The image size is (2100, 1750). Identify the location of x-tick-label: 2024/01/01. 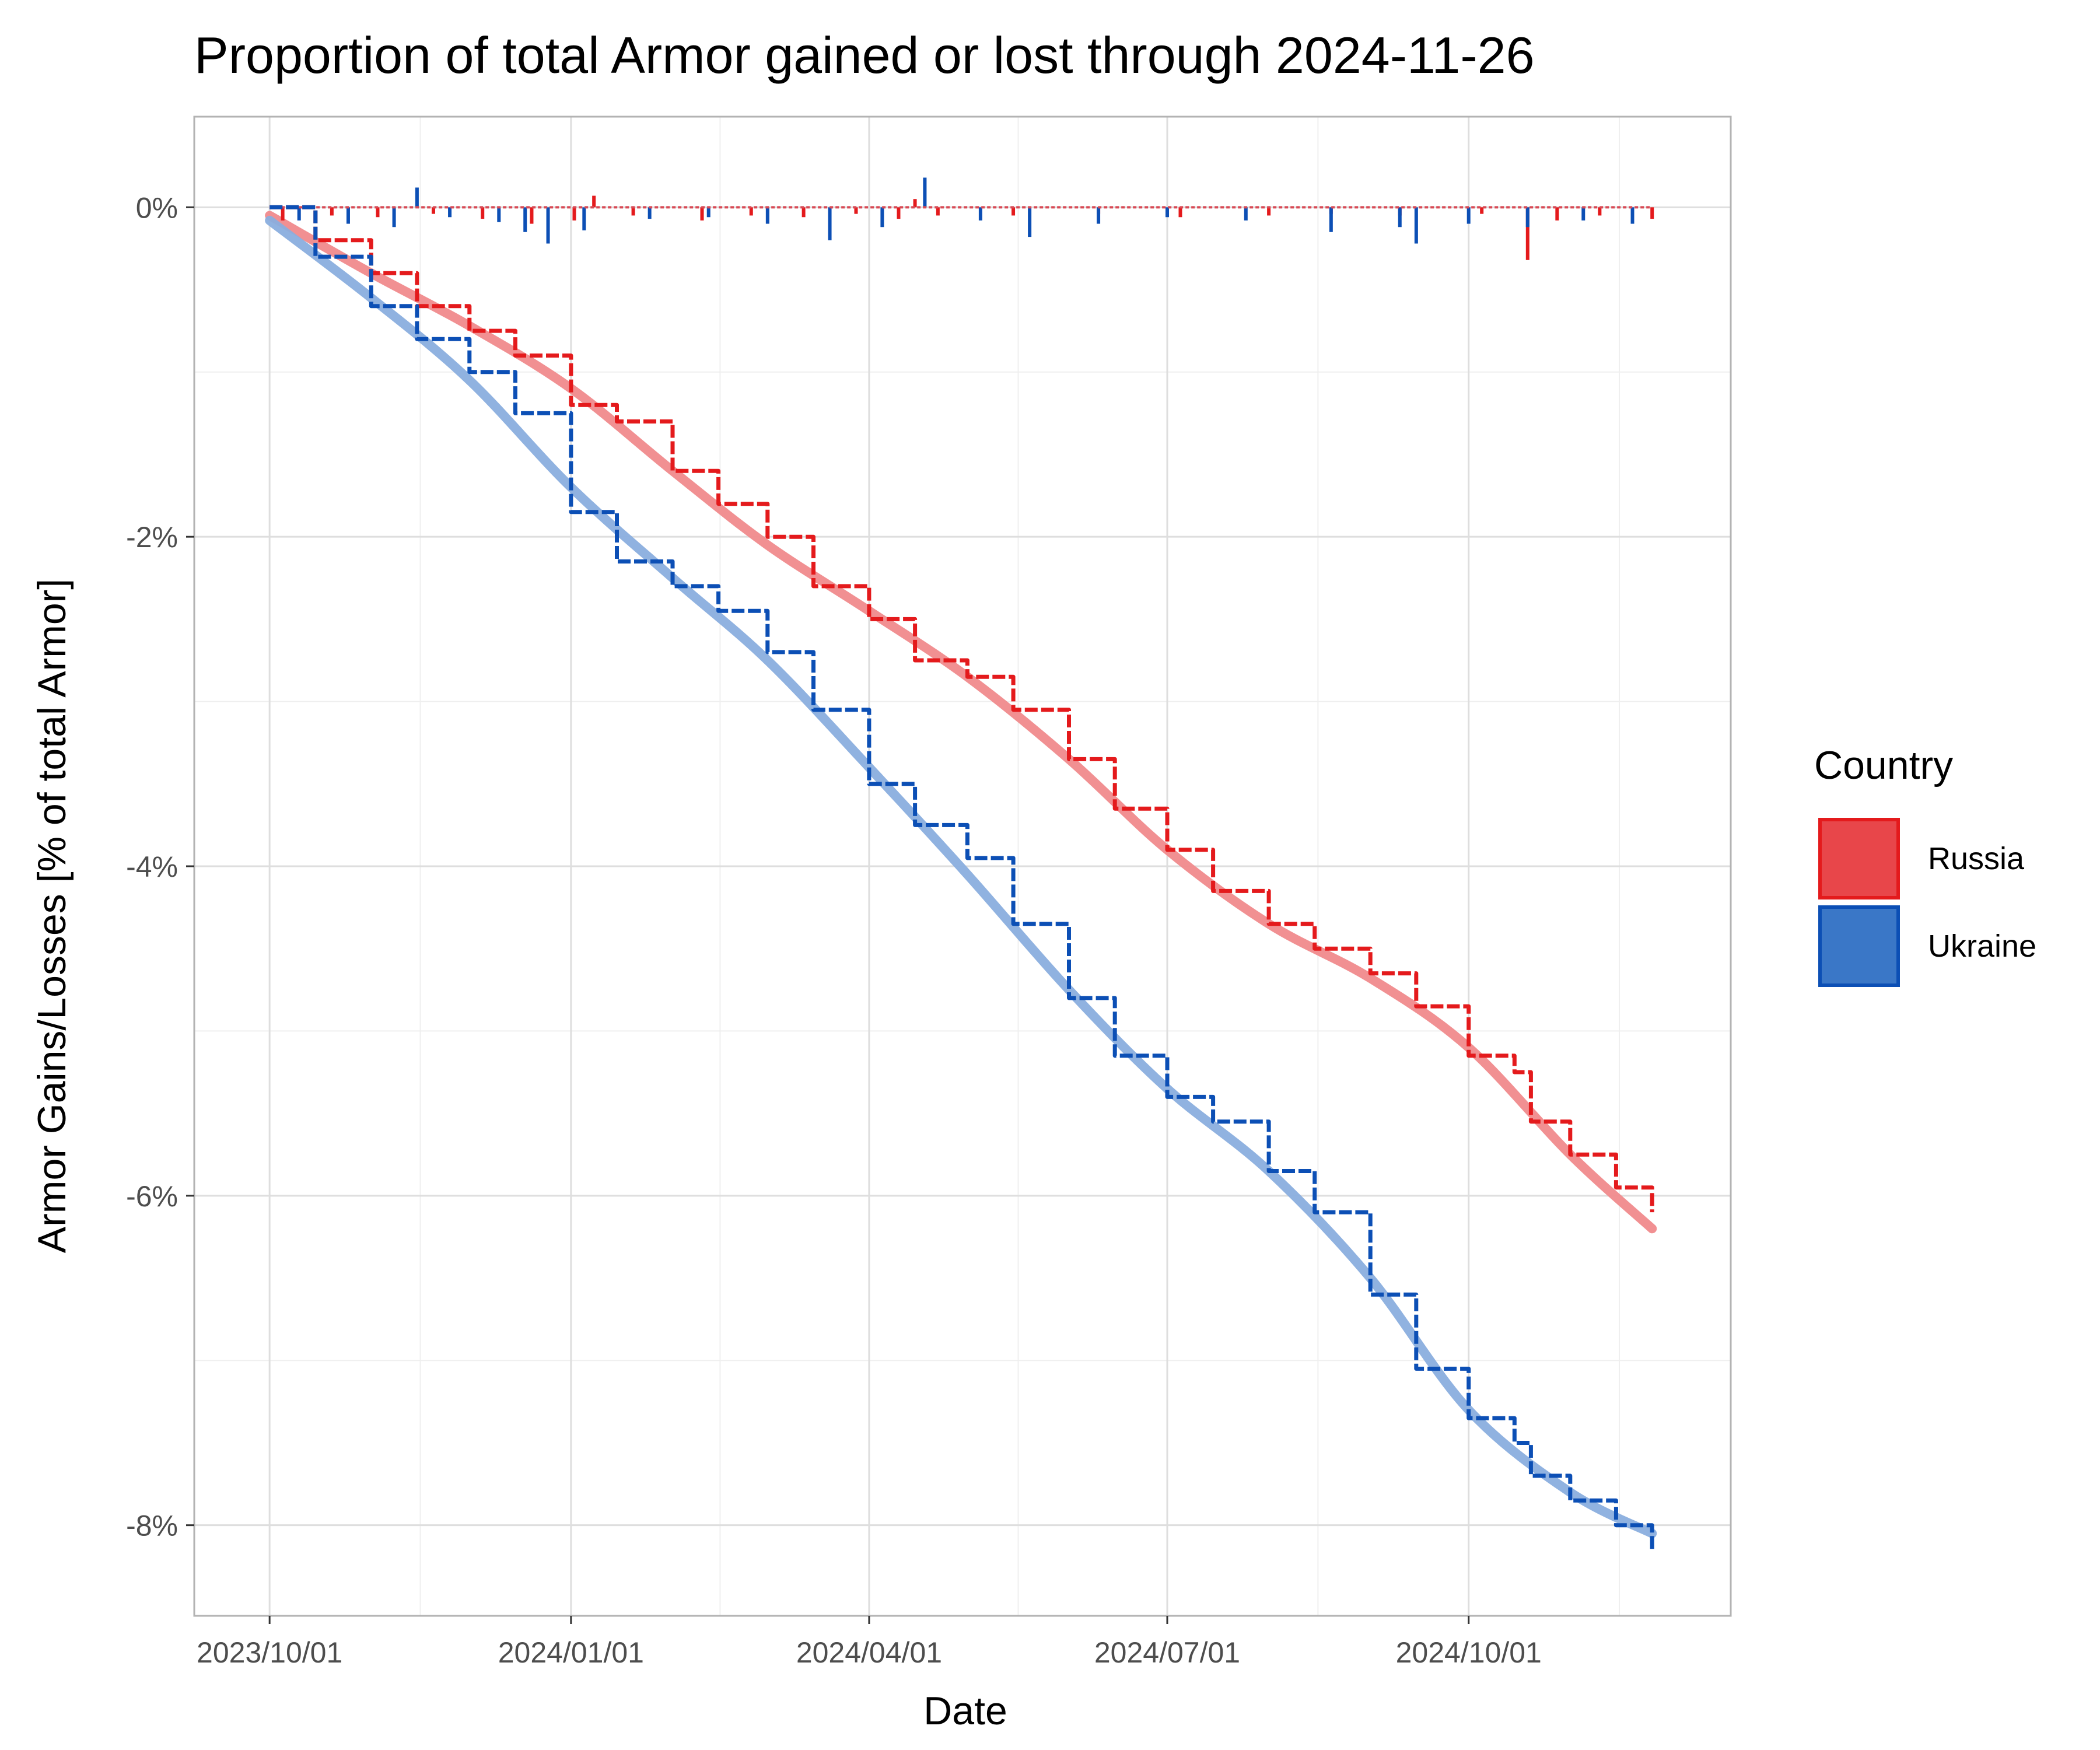
(571, 1652).